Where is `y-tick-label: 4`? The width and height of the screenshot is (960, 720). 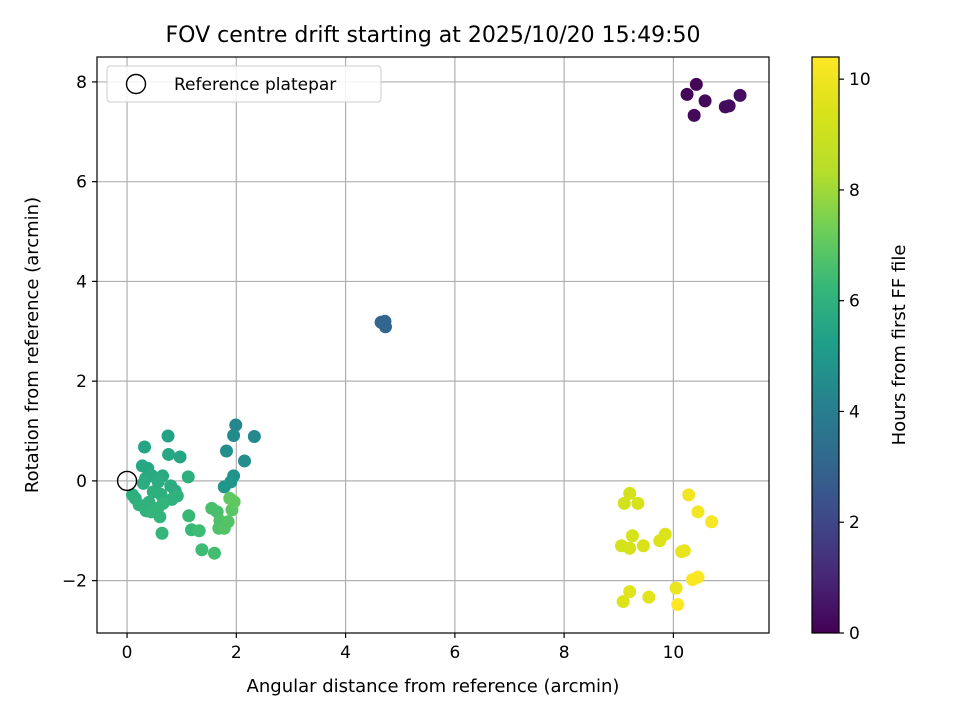 y-tick-label: 4 is located at coordinates (81, 282).